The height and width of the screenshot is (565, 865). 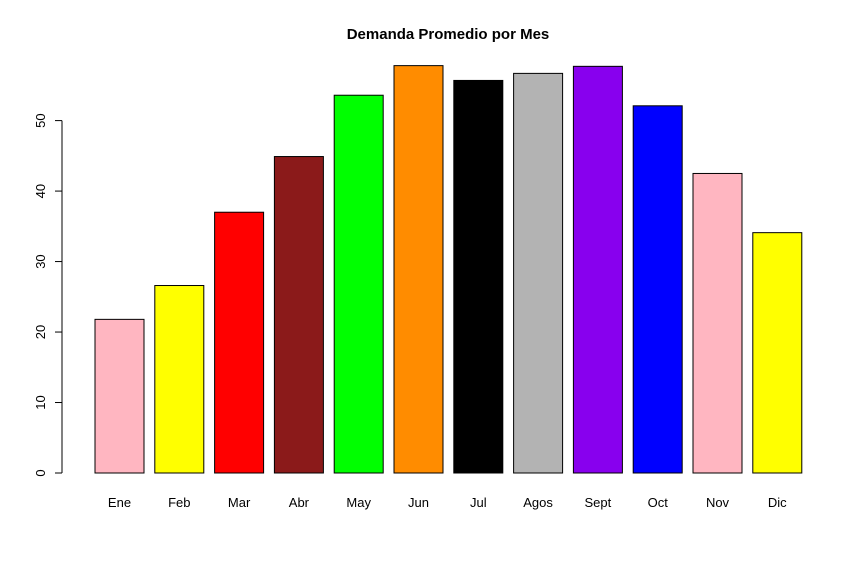 What do you see at coordinates (478, 276) in the screenshot?
I see `bar-jul` at bounding box center [478, 276].